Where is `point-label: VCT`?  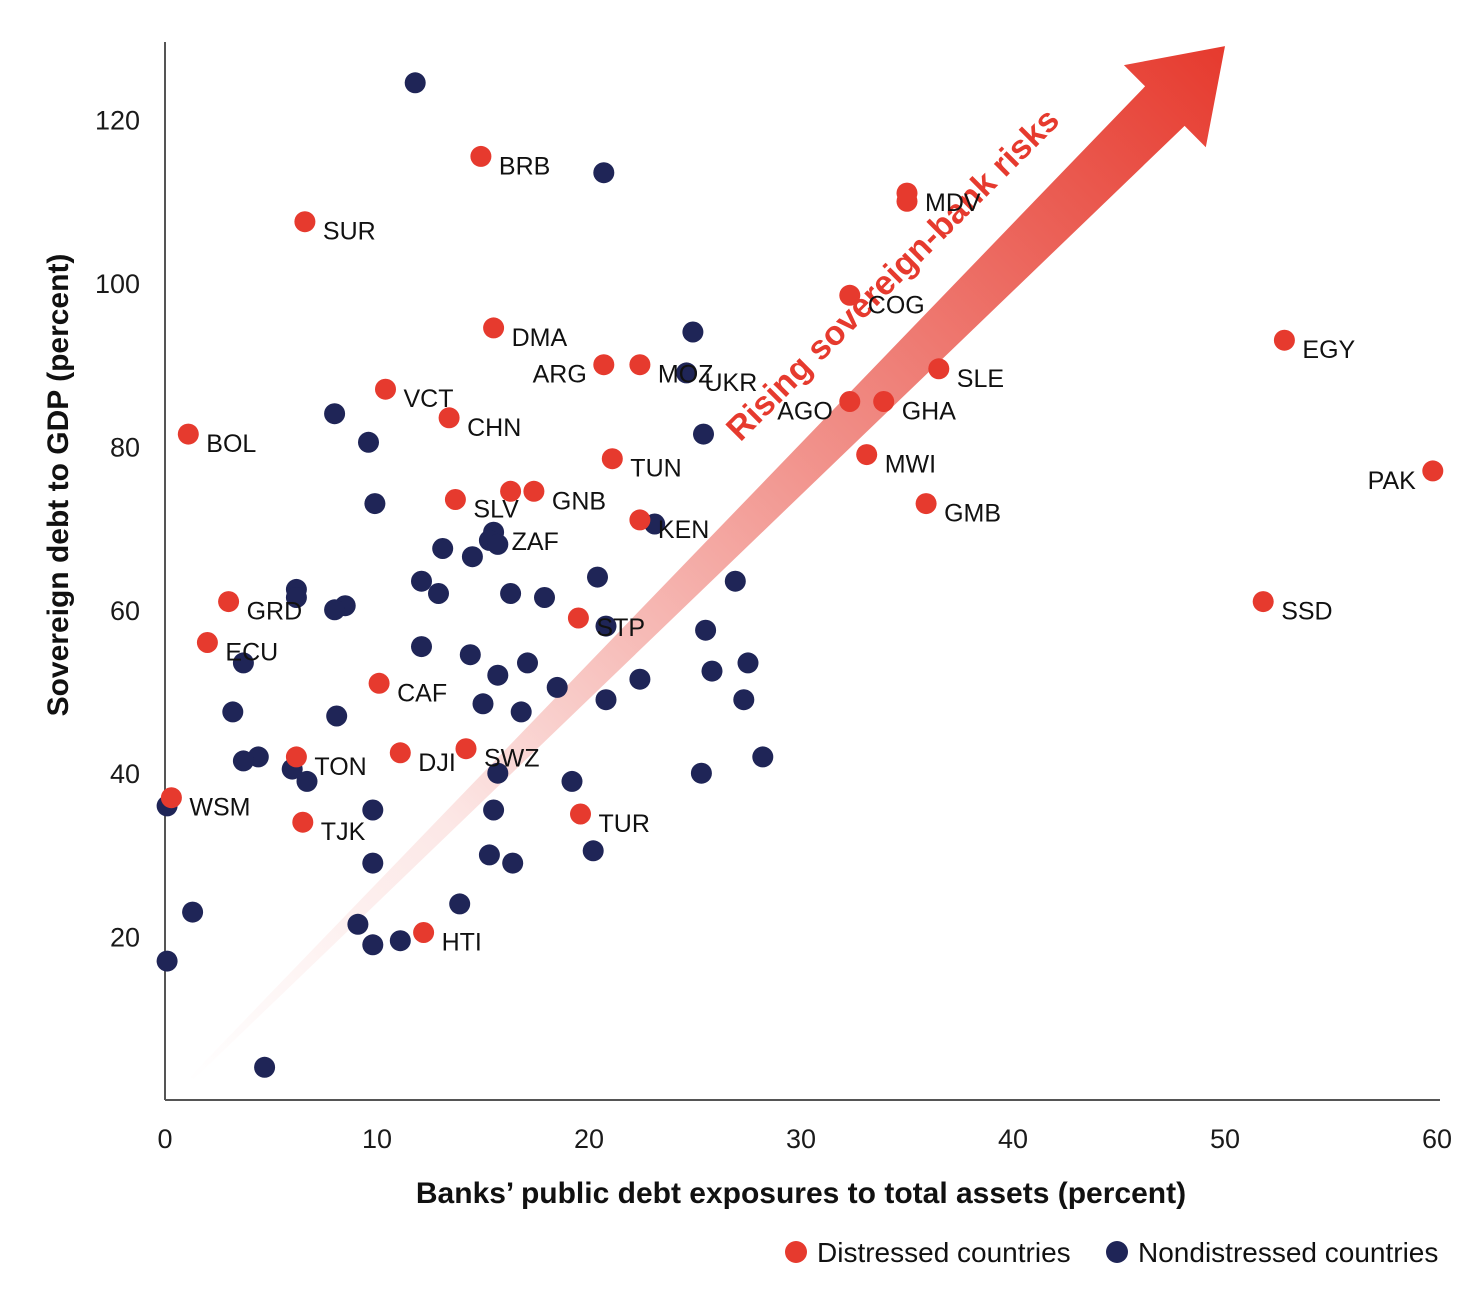
point-label: VCT is located at coordinates (429, 399).